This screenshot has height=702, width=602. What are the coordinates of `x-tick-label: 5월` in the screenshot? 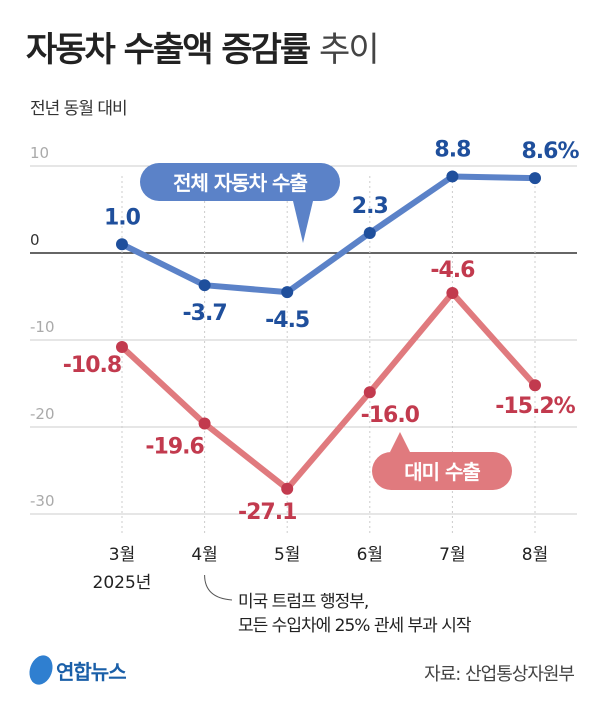 It's located at (287, 555).